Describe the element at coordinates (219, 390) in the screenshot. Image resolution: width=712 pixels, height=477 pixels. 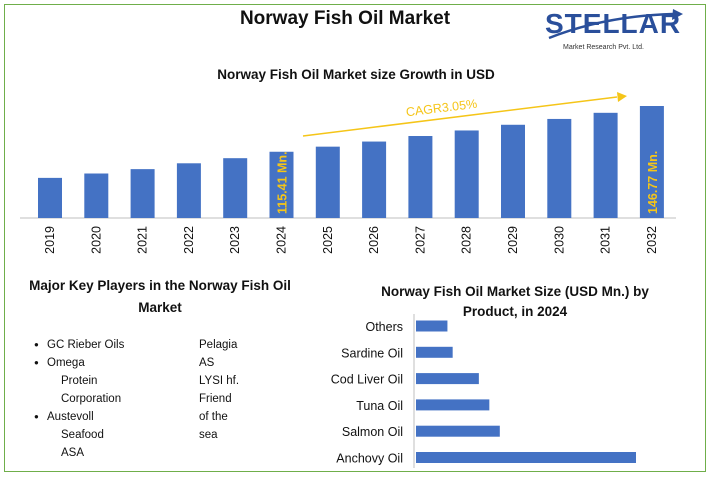
I see `key-players-column-2: Pelagia AS LYSI hf. Friend of the sea` at that location.